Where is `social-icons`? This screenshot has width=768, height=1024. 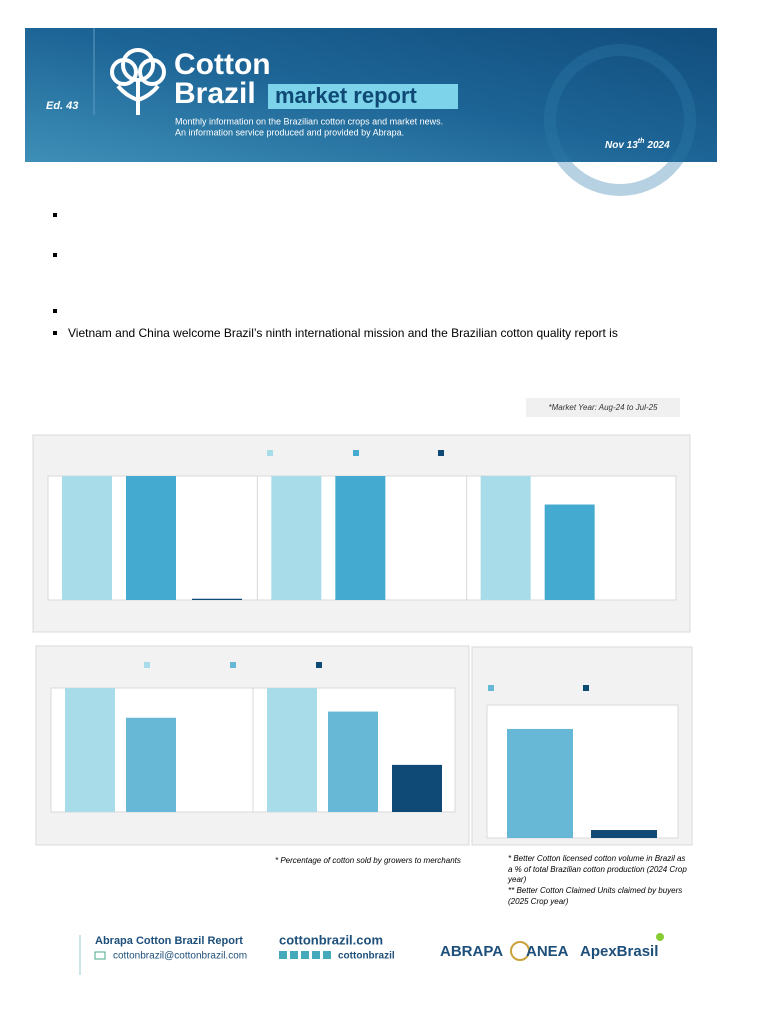 social-icons is located at coordinates (305, 955).